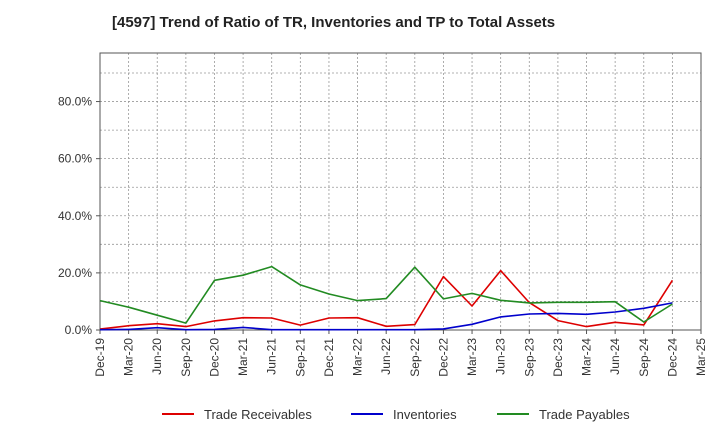 The width and height of the screenshot is (720, 440). What do you see at coordinates (558, 357) in the screenshot?
I see `x-tick-label: Dec-23` at bounding box center [558, 357].